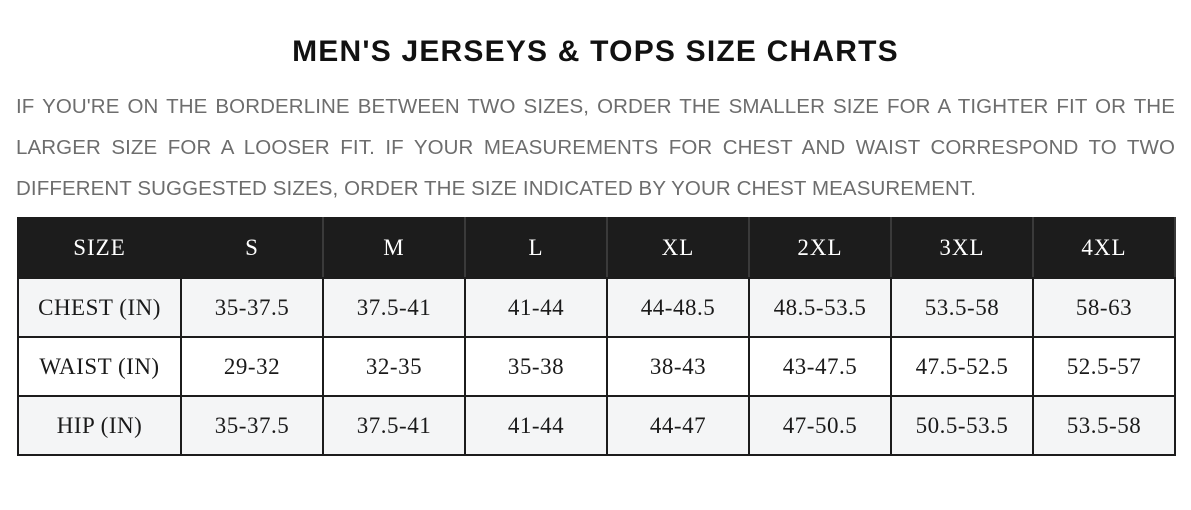 This screenshot has width=1191, height=510. I want to click on column-header-xl: XL, so click(678, 248).